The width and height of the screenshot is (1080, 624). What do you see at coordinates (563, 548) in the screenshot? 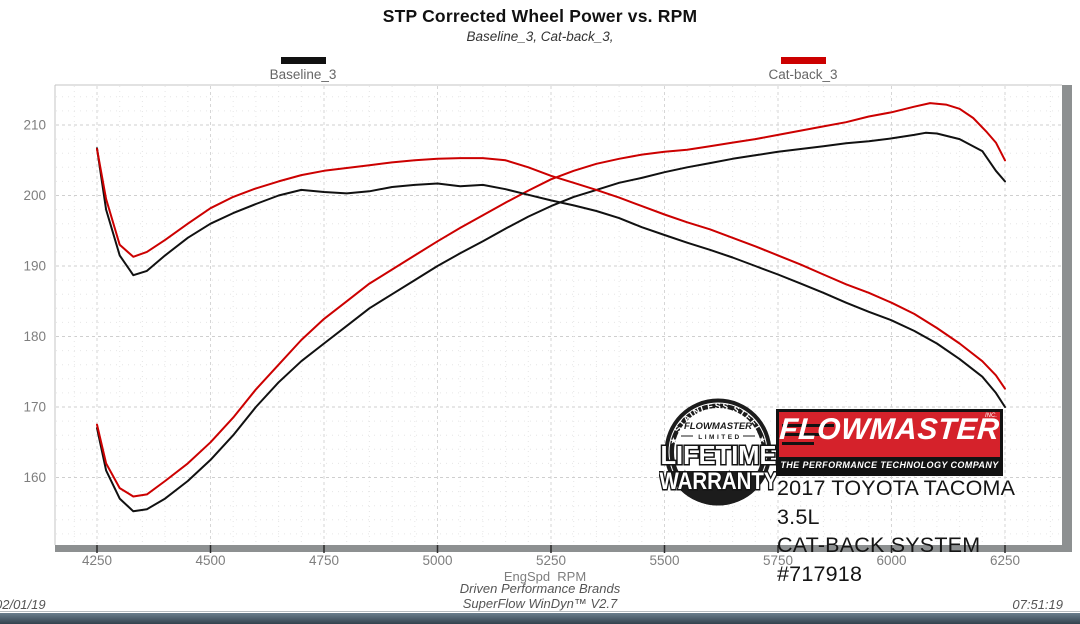
I see `x-axis-bar` at bounding box center [563, 548].